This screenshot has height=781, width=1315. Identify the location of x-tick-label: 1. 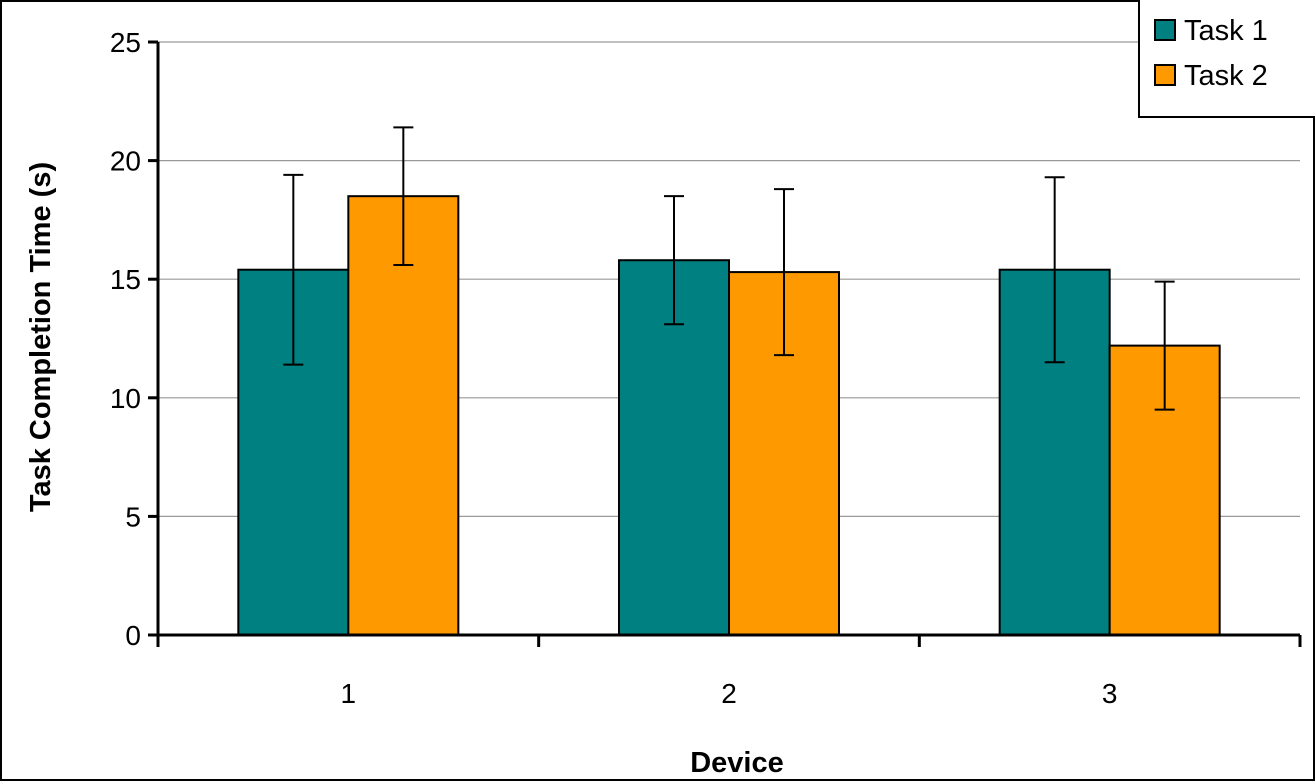
(349, 693).